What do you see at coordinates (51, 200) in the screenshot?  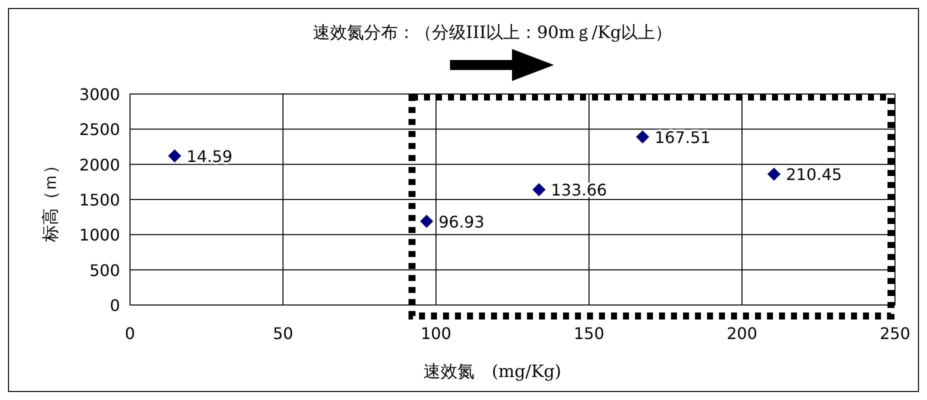 I see `y-axis-title: 标高（ｍ）` at bounding box center [51, 200].